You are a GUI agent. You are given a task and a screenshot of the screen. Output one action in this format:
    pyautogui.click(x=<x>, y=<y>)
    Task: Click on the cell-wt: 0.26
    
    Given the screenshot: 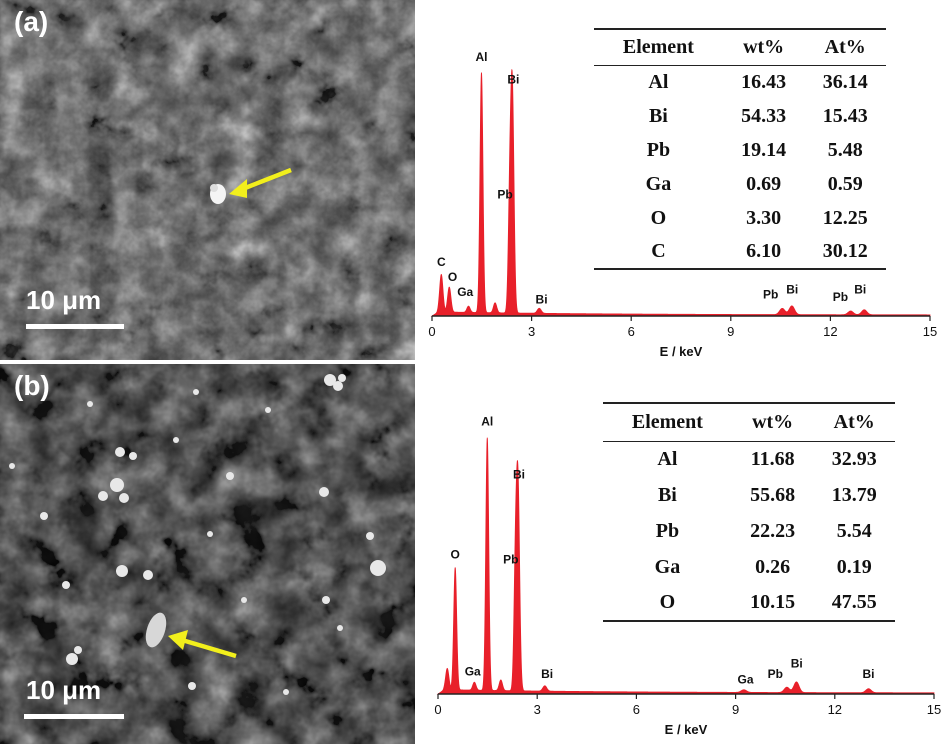 What is the action you would take?
    pyautogui.click(x=773, y=566)
    